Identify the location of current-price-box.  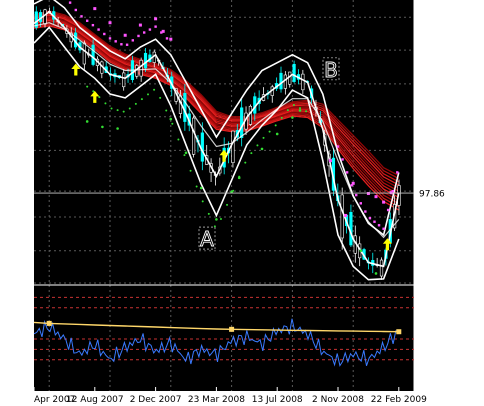
(429, 193).